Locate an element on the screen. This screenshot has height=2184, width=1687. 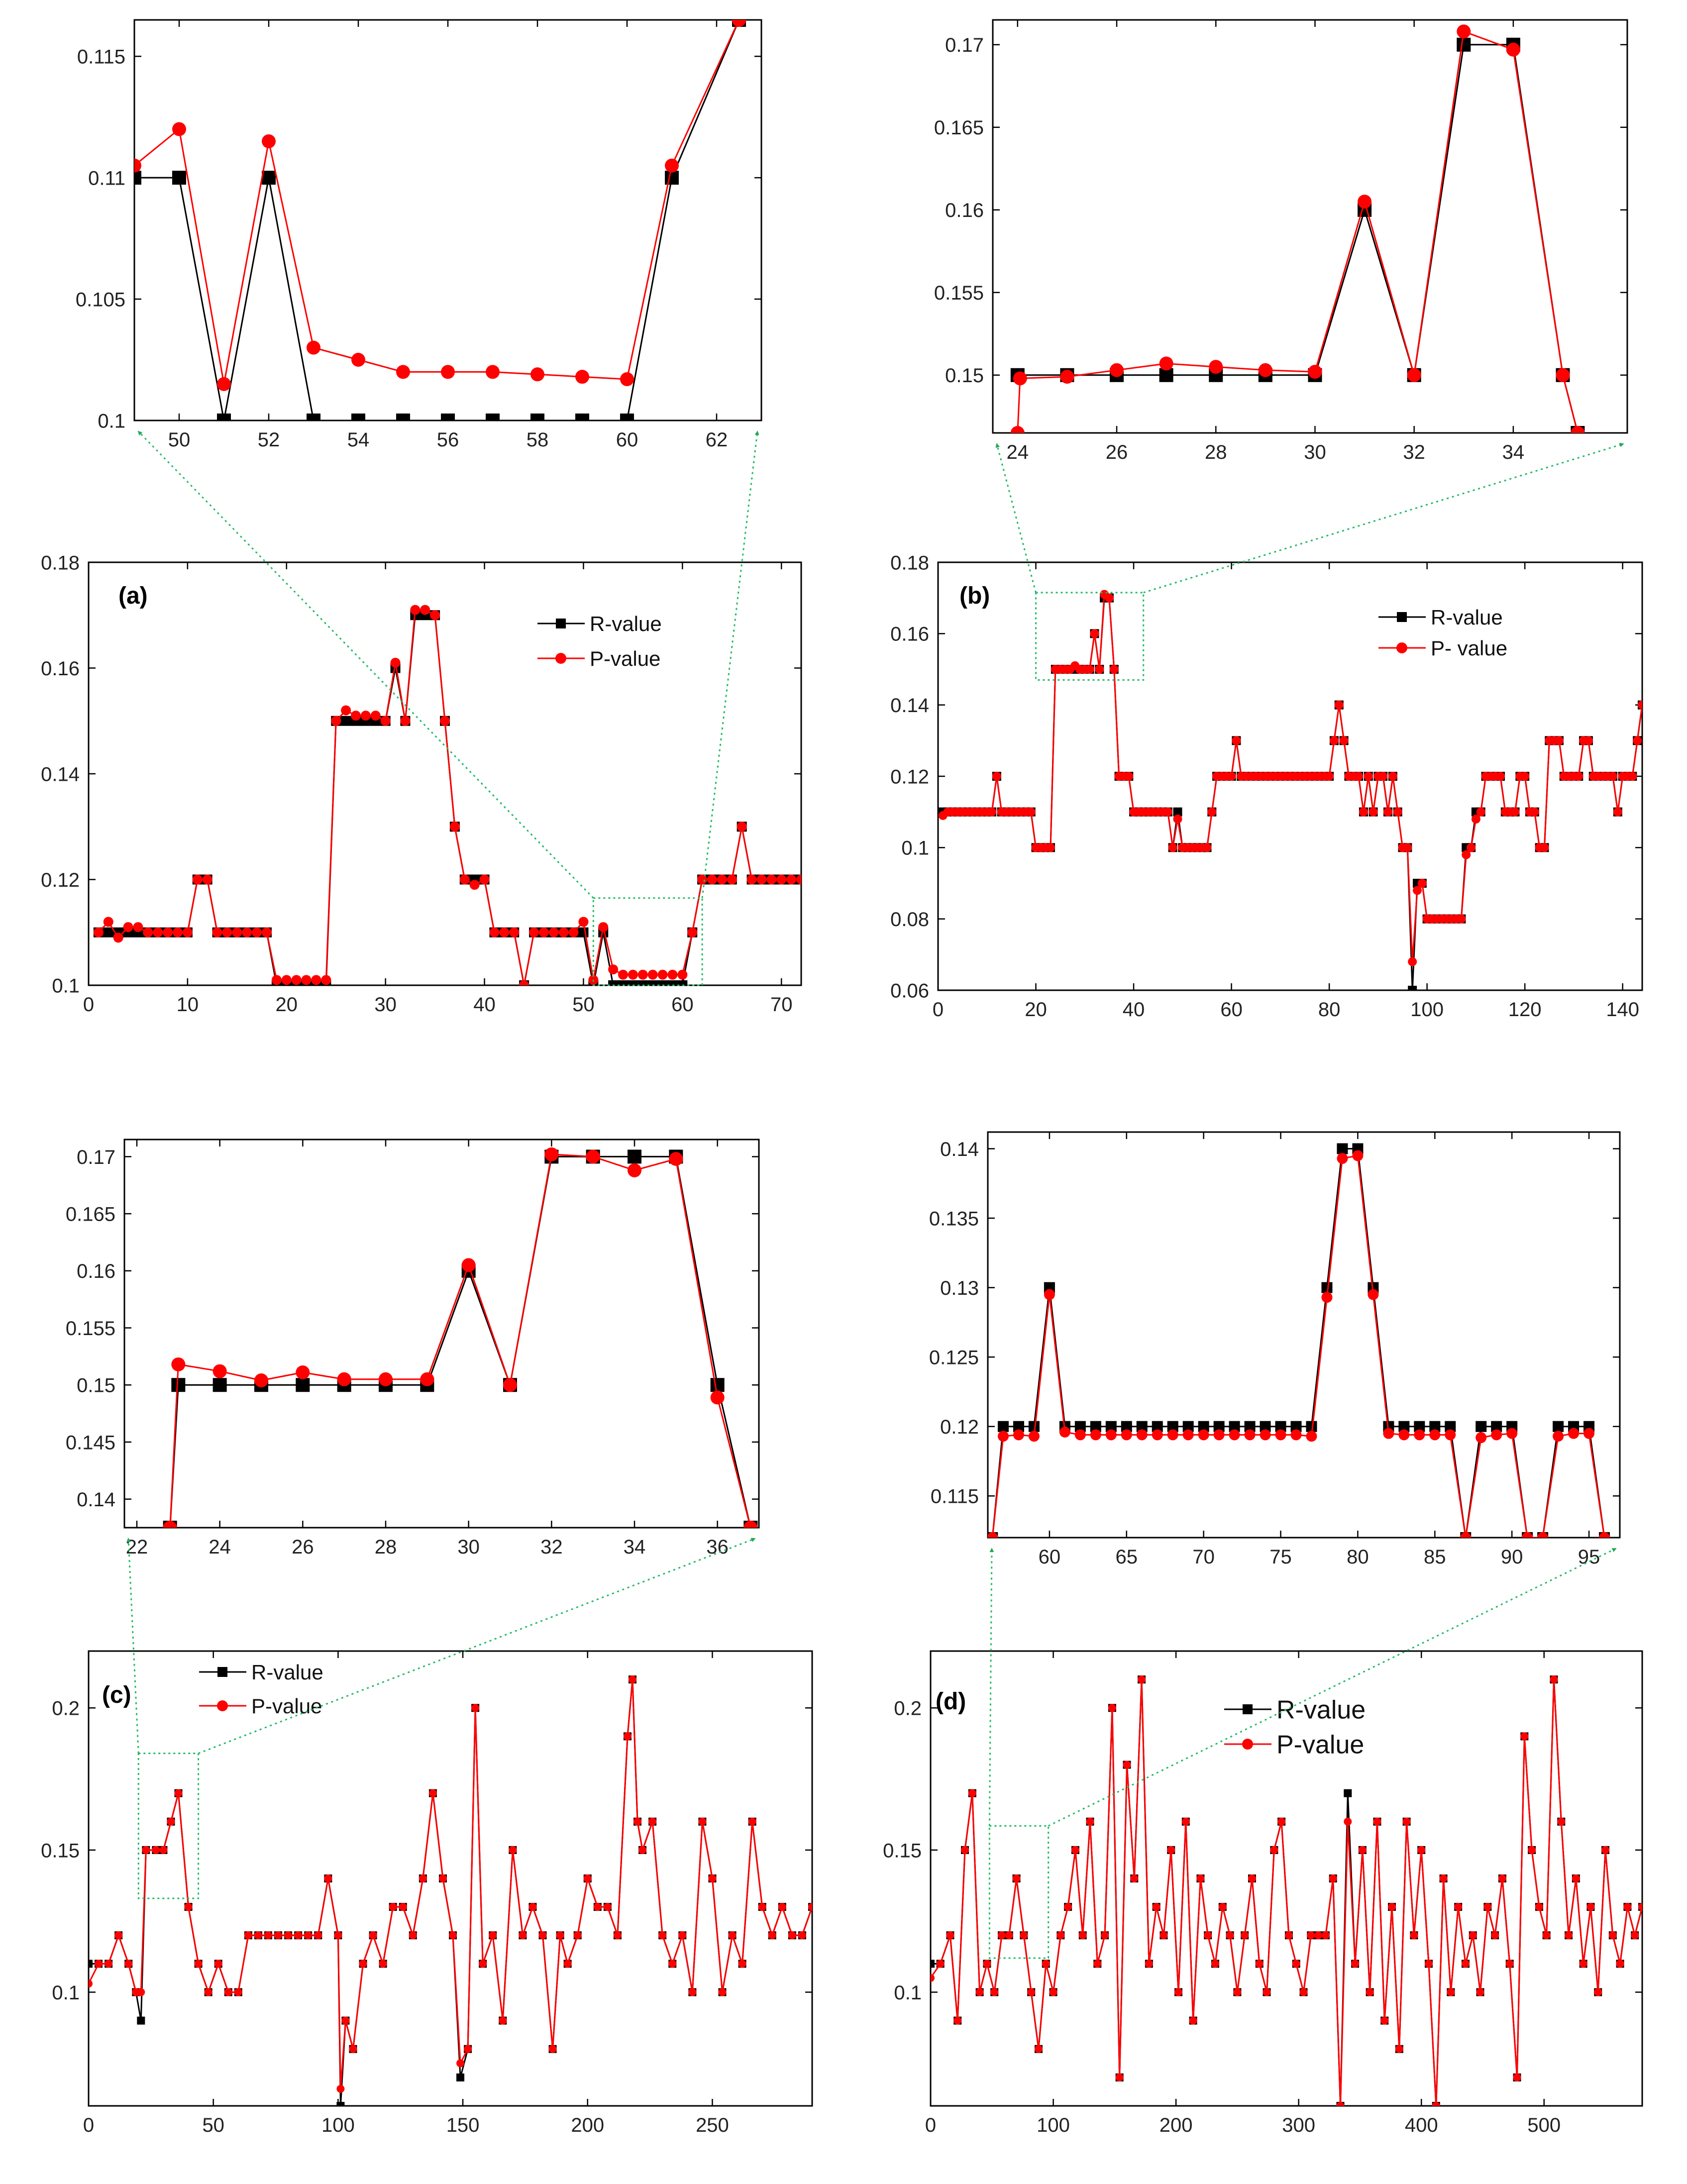
x-tick-label: 60 is located at coordinates (682, 1005).